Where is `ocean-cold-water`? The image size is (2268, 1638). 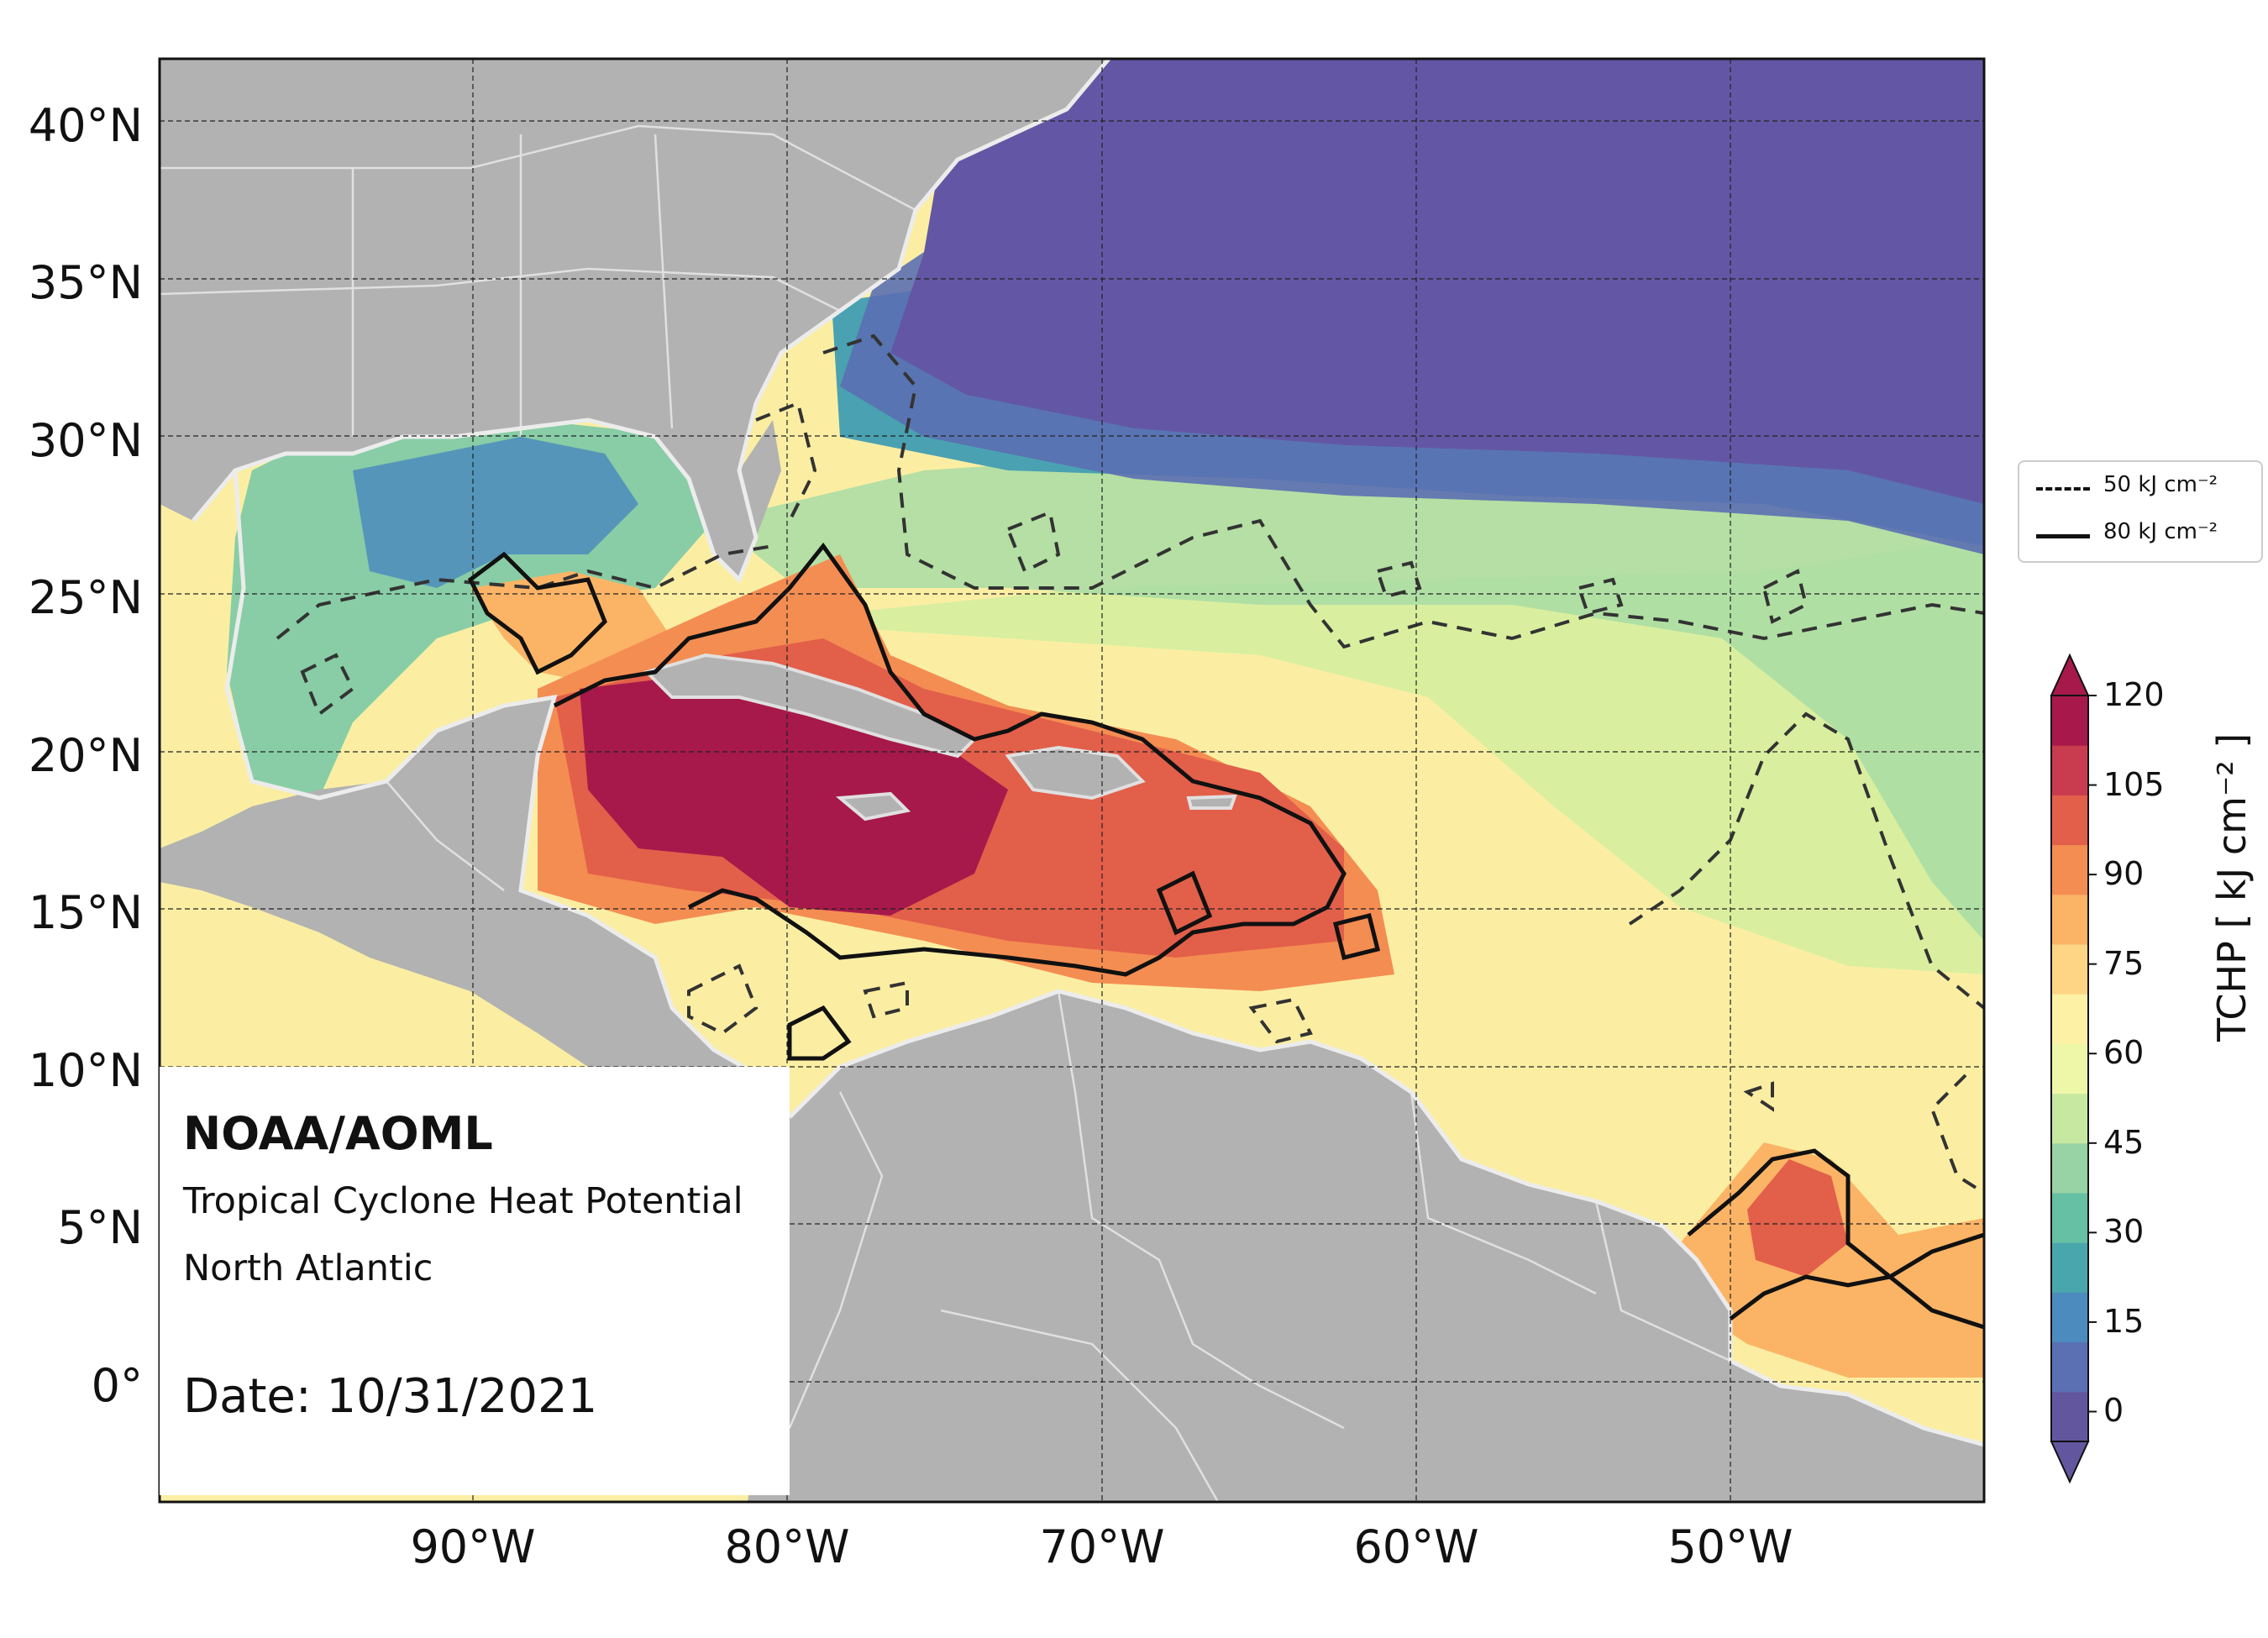 ocean-cold-water is located at coordinates (1437, 281).